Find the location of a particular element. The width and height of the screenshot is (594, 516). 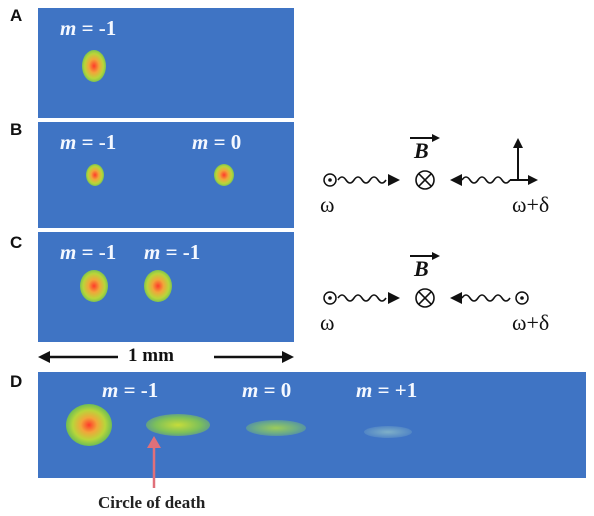

circle-of-death-label: Circle of death is located at coordinates (152, 502).